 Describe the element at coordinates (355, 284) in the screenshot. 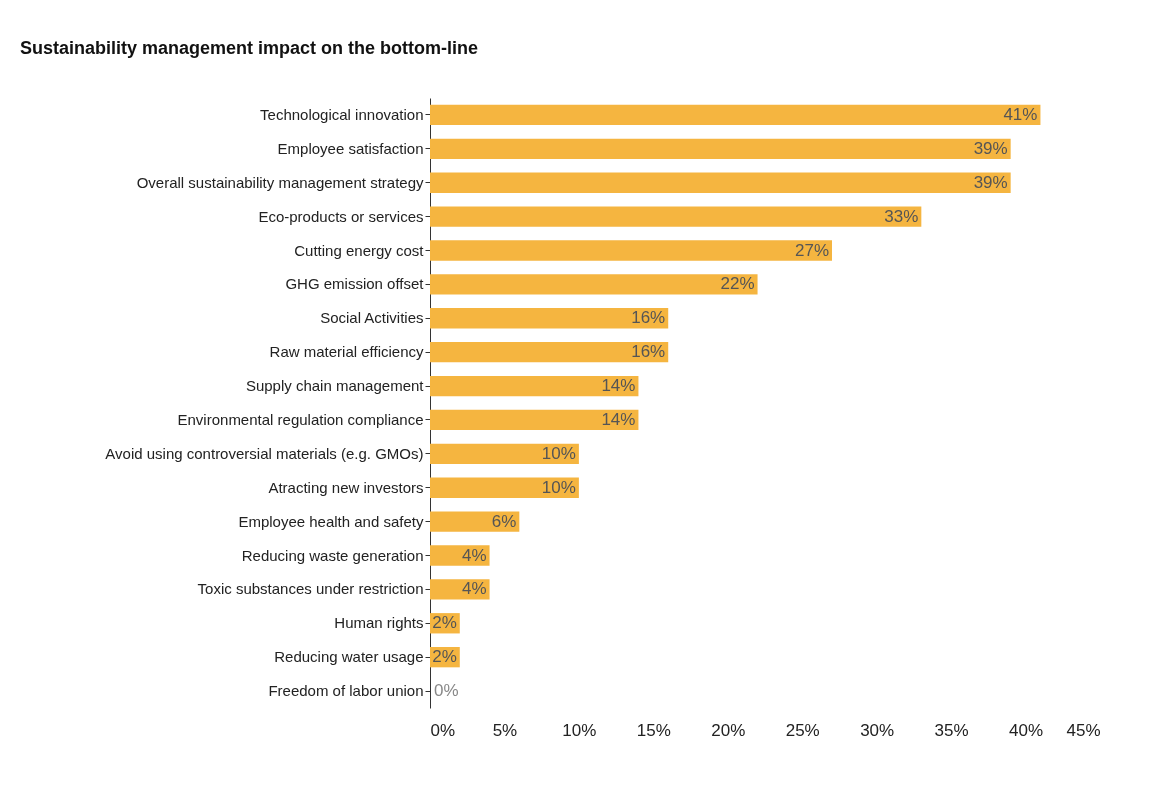

I see `y-tick-label: GHG emission offset` at that location.